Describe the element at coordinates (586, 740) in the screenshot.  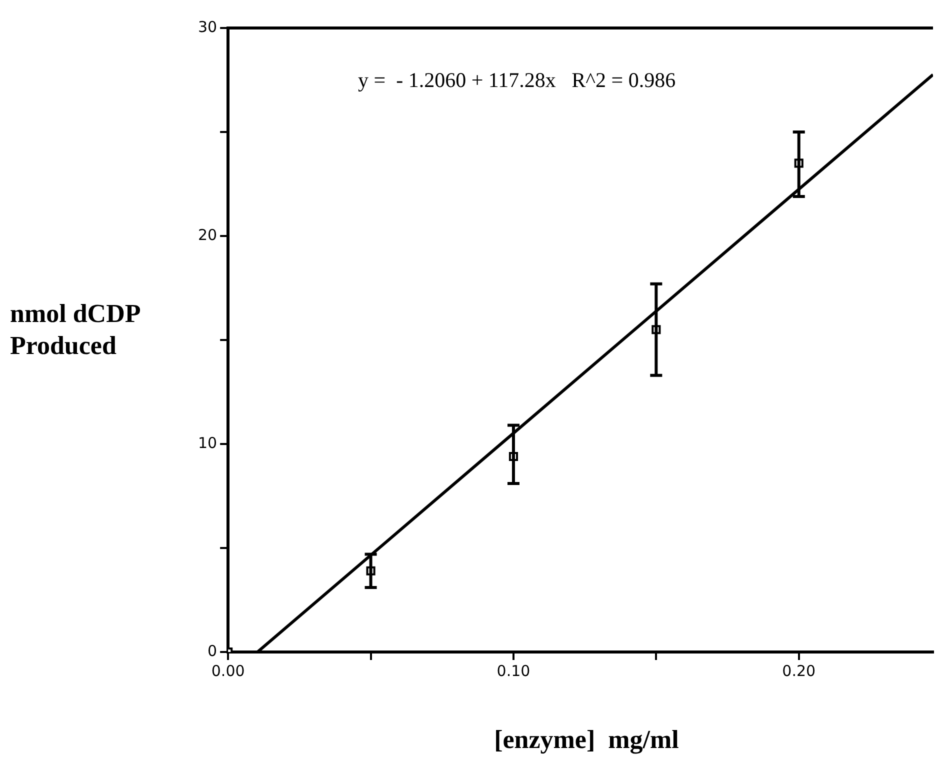
I see `x-axis-title: [enzyme] mg/ml` at that location.